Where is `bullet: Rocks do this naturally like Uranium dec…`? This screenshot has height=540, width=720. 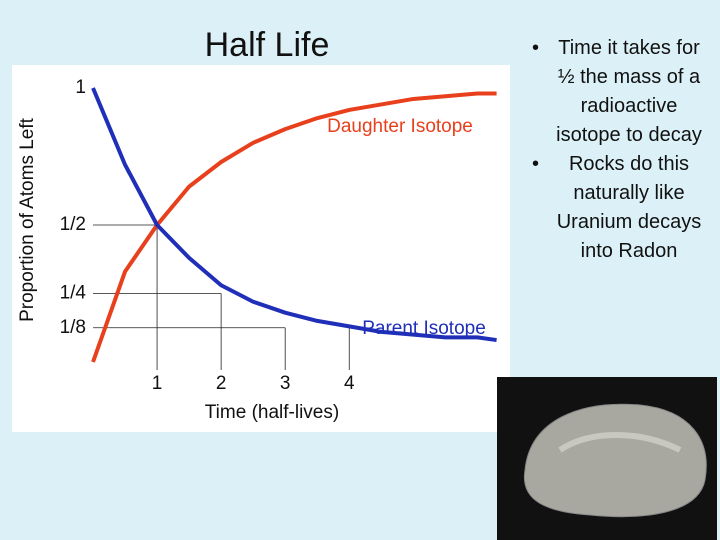
bullet: Rocks do this naturally like Uranium dec… is located at coordinates (618, 208).